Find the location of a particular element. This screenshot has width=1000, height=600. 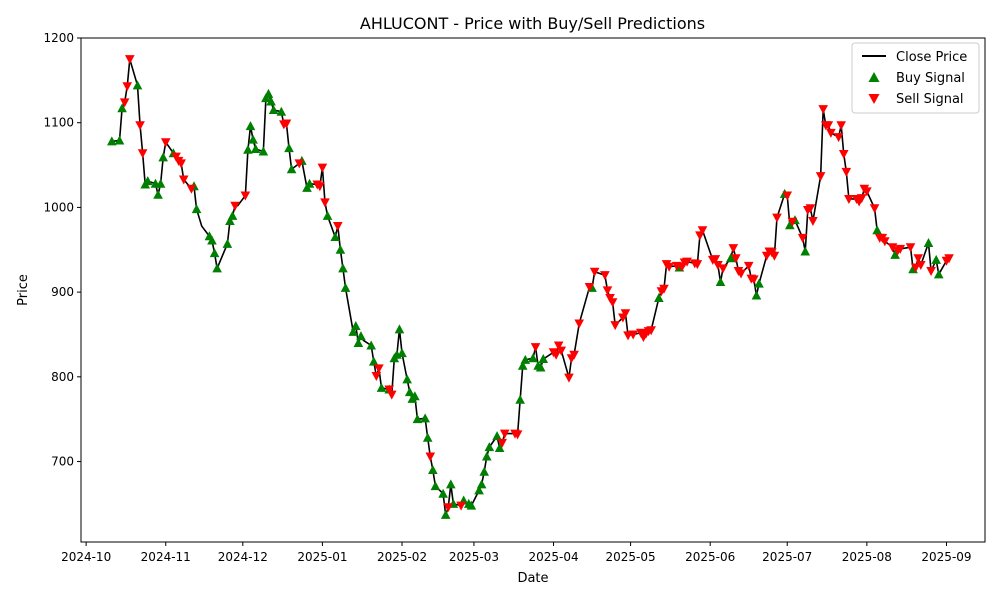

x-tick-label: 2025-06 is located at coordinates (710, 557).